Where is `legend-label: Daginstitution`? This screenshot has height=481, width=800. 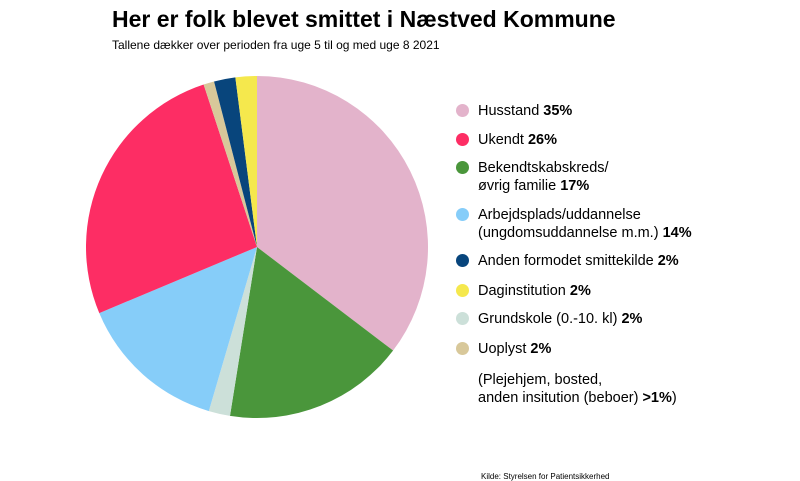 legend-label: Daginstitution is located at coordinates (522, 291).